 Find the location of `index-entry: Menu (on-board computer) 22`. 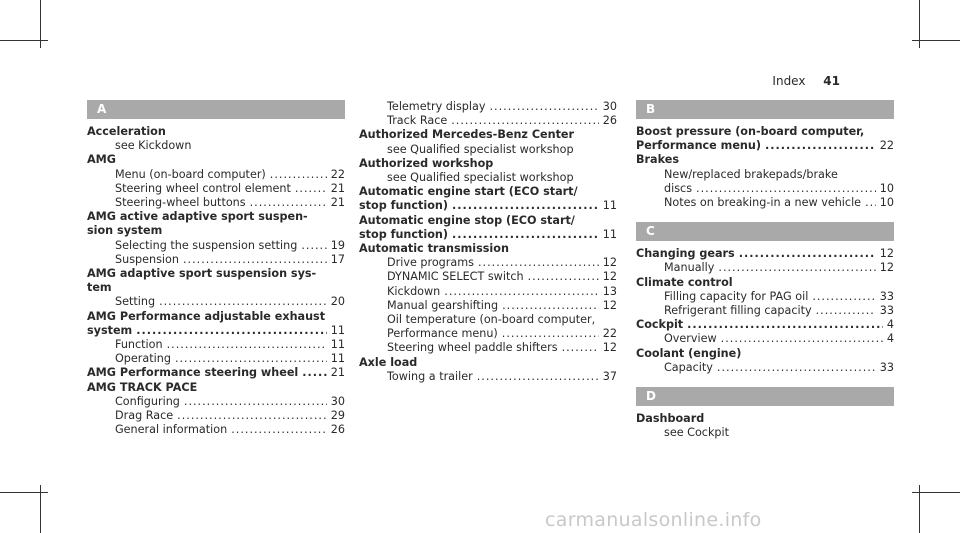

index-entry: Menu (on-board computer) 22 is located at coordinates (216, 175).